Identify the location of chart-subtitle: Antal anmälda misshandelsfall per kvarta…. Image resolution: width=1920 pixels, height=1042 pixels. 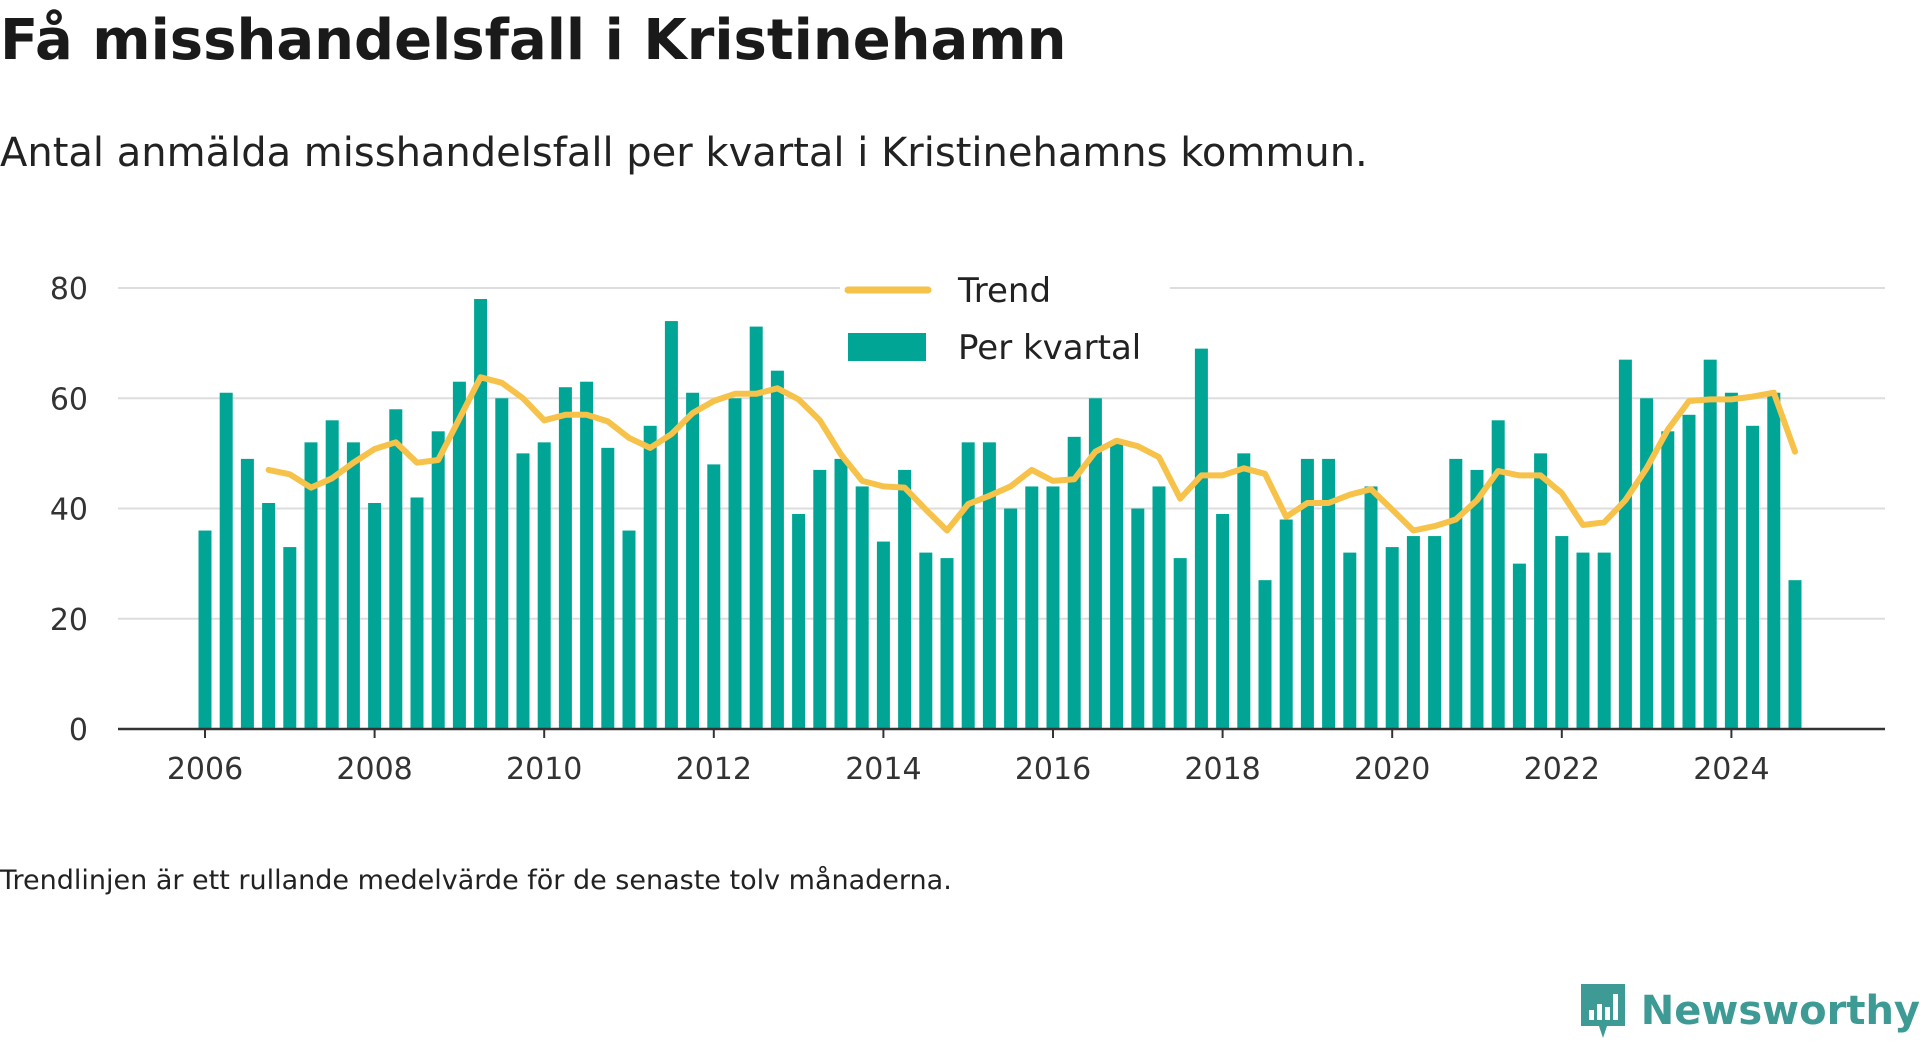
(684, 153).